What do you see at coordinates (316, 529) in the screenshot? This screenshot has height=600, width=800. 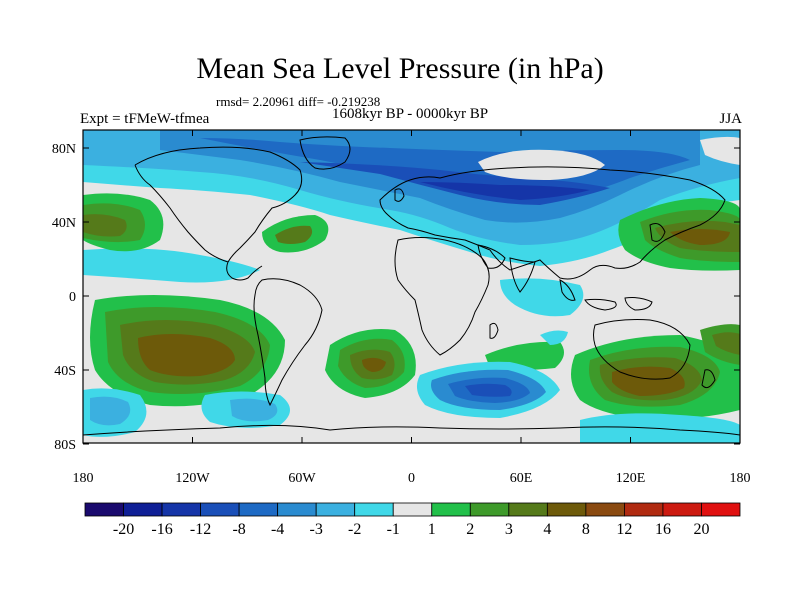 I see `colorbar-label: -3` at bounding box center [316, 529].